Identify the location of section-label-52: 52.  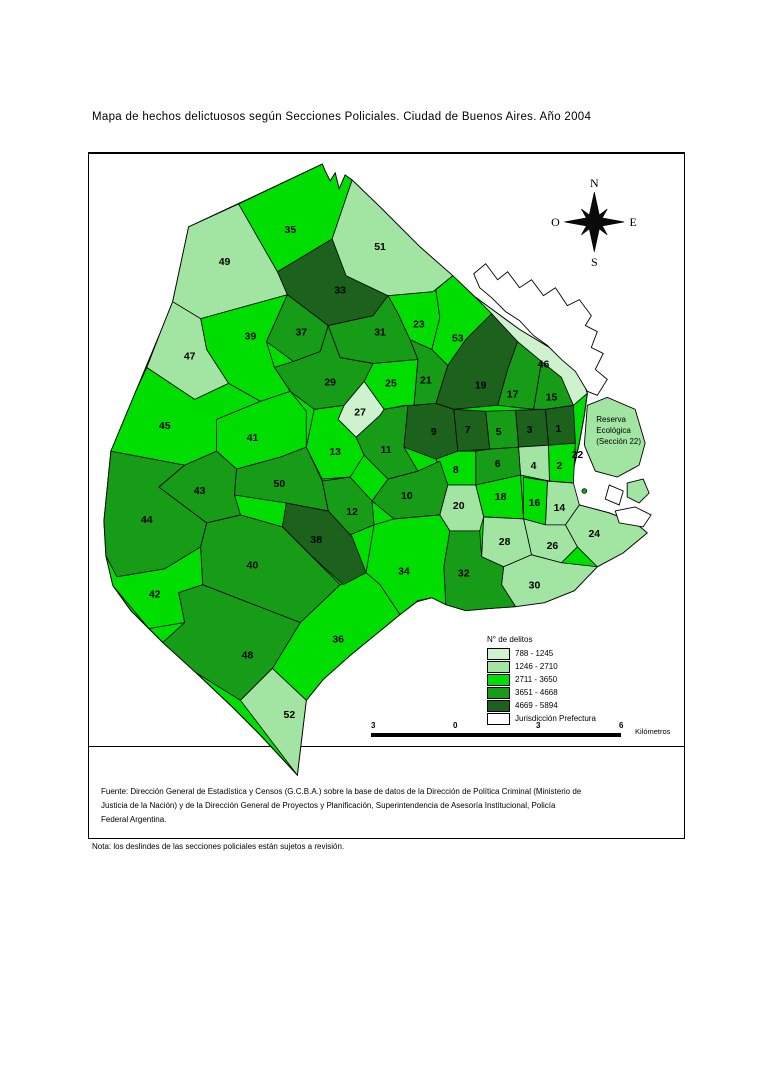
(290, 715).